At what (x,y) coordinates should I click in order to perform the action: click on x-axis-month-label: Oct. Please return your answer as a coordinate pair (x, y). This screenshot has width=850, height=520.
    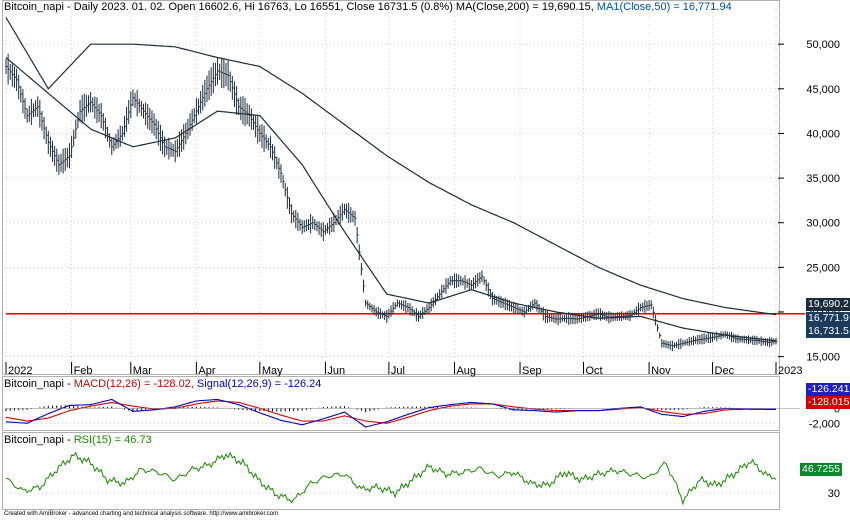
    Looking at the image, I should click on (594, 371).